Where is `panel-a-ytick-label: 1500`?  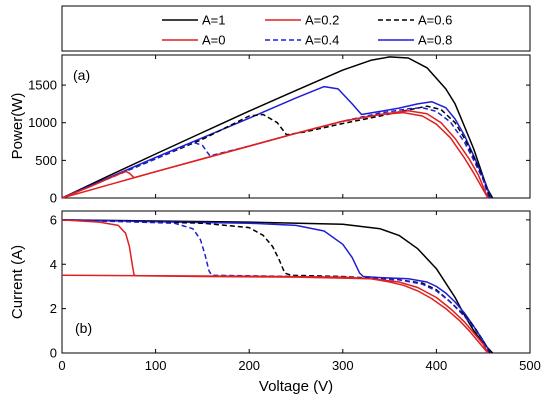 panel-a-ytick-label: 1500 is located at coordinates (42, 85).